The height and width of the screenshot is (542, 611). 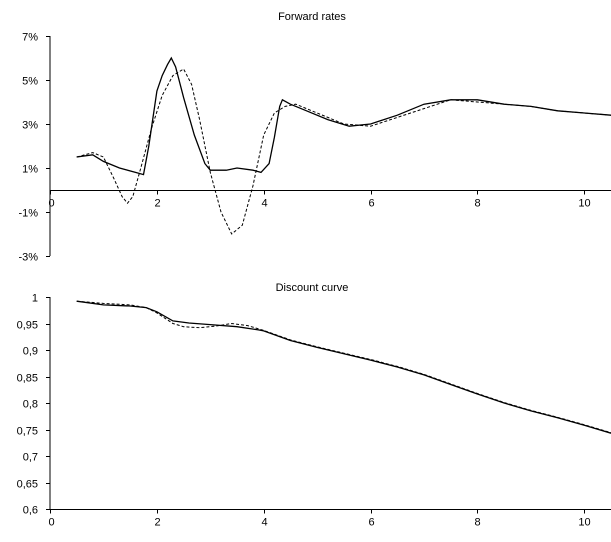 What do you see at coordinates (30, 511) in the screenshot?
I see `disc-y-tick-label: 0,6` at bounding box center [30, 511].